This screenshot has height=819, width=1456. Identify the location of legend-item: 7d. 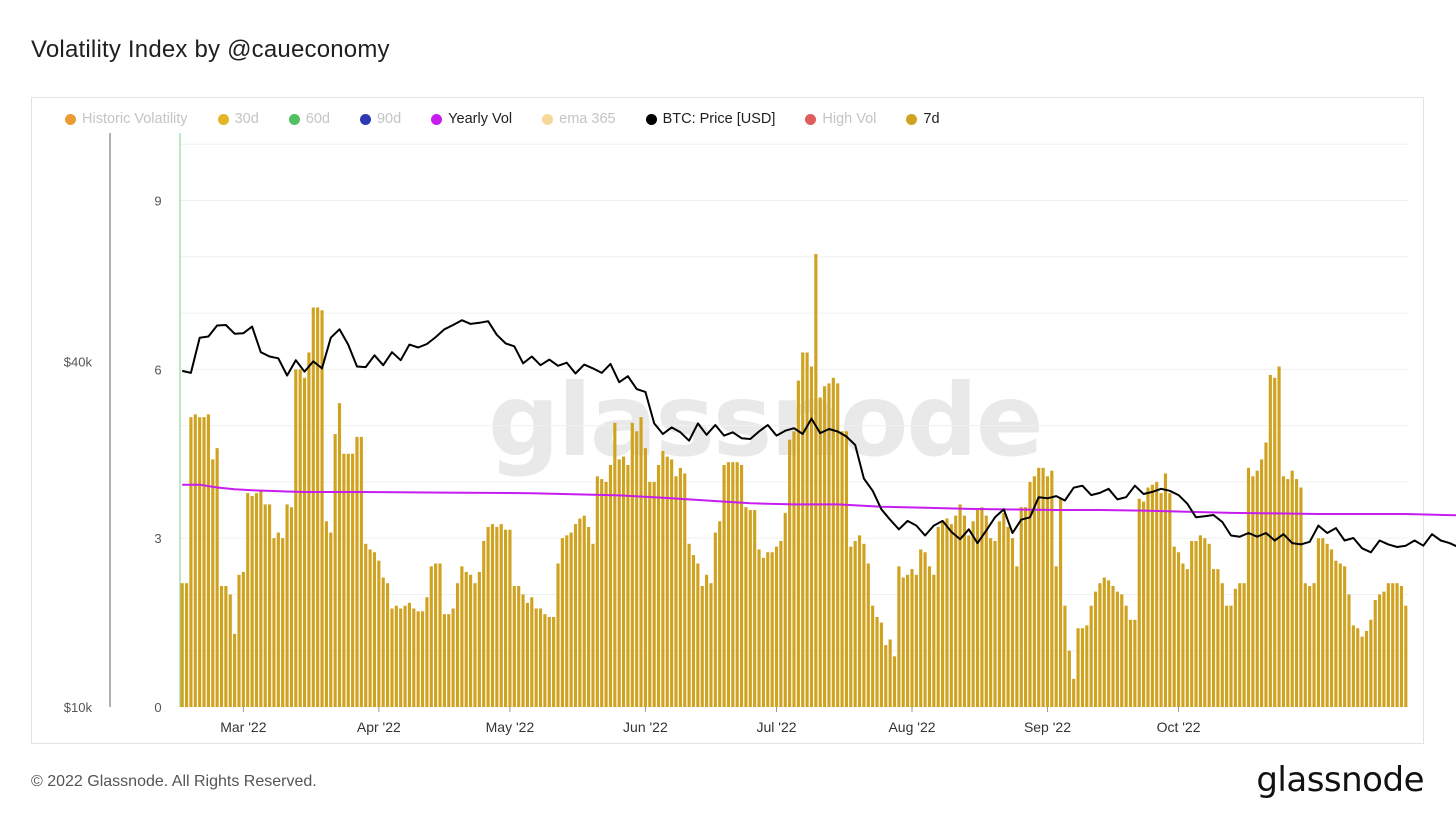
(923, 119).